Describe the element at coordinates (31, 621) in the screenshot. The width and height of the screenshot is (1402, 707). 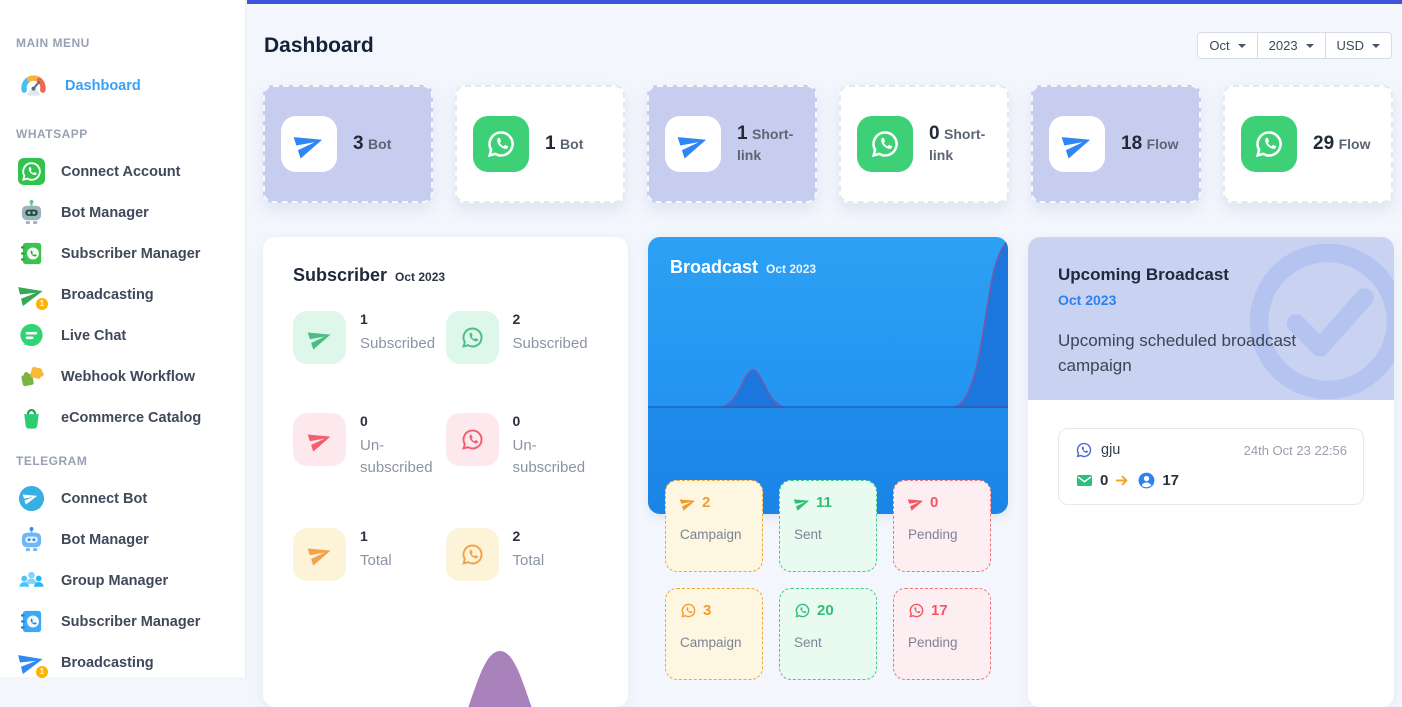
I see `contacts-book-blue-icon` at that location.